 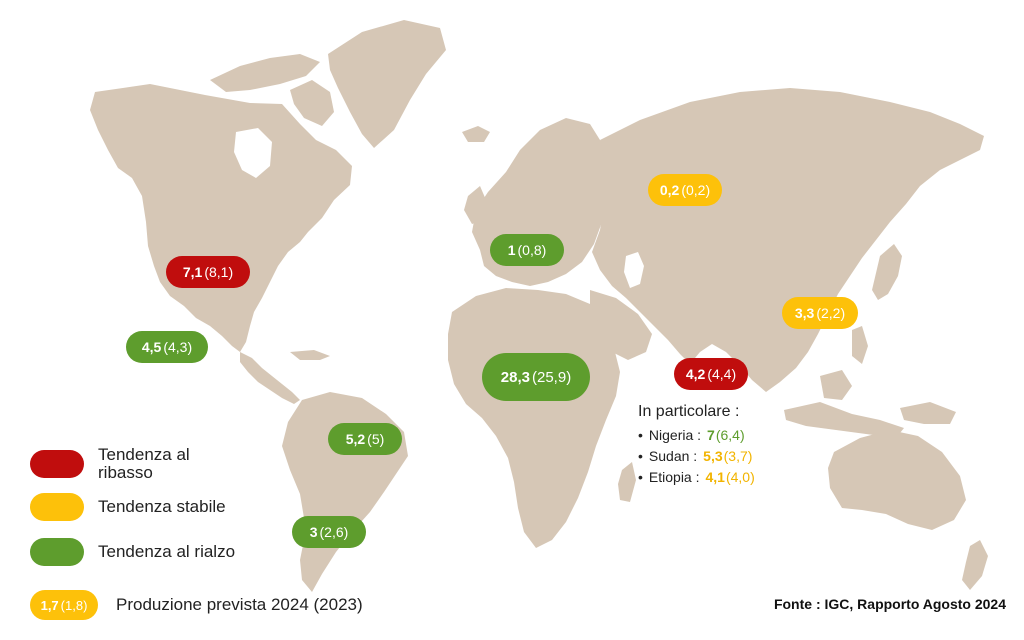 What do you see at coordinates (144, 463) in the screenshot?
I see `legend-label-ribasso: Tendenza al ribasso` at bounding box center [144, 463].